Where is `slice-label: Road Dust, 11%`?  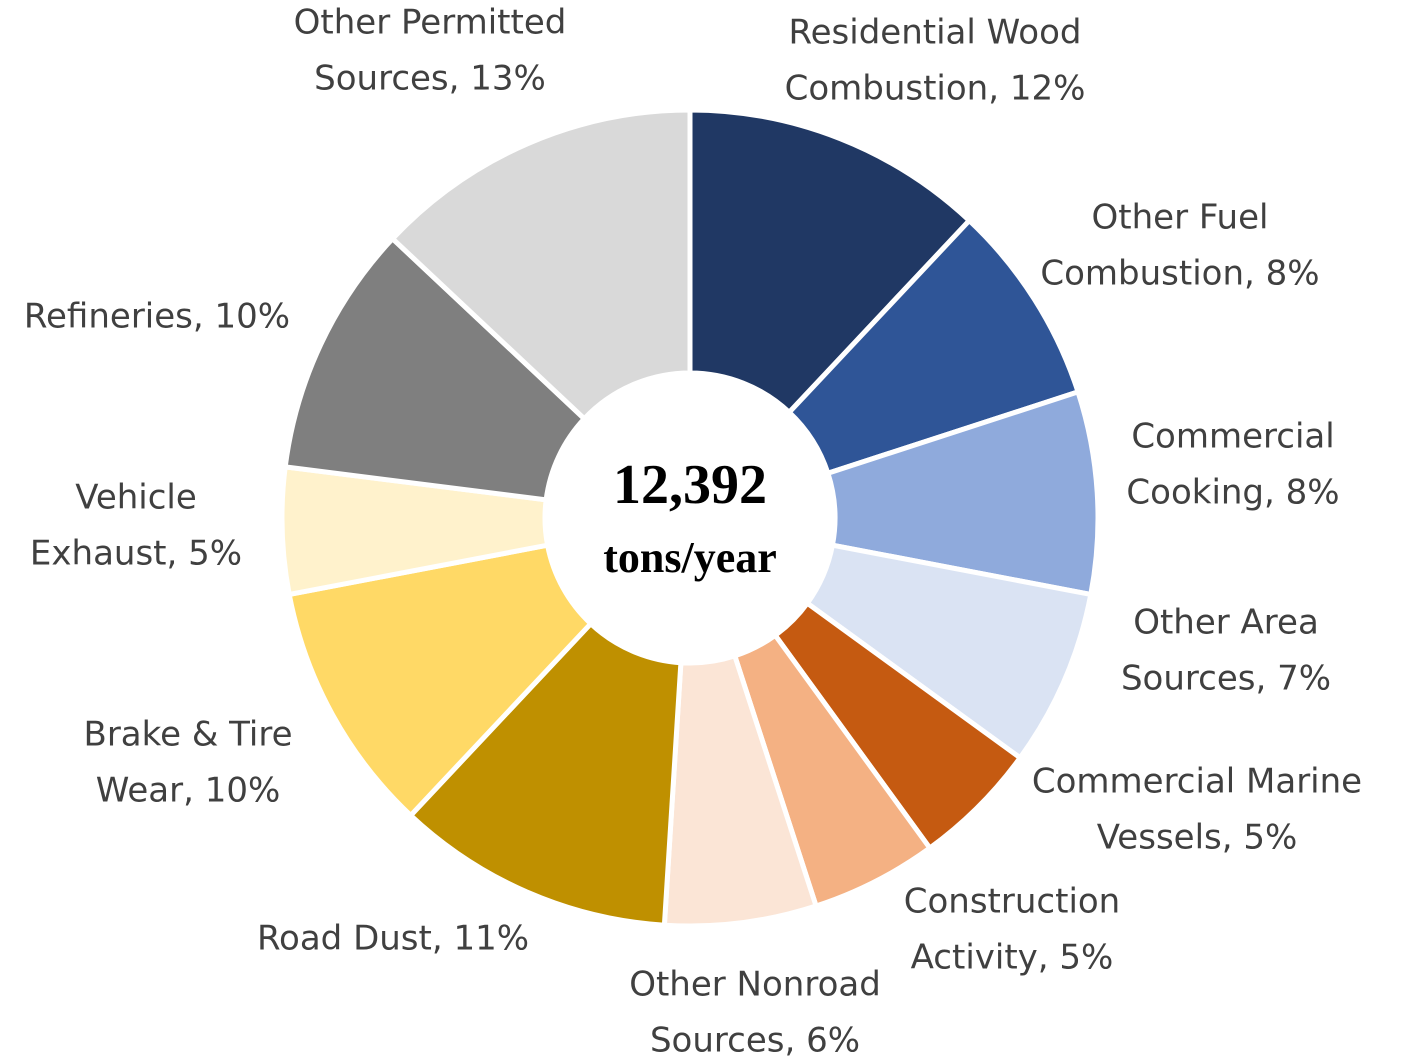 slice-label: Road Dust, 11% is located at coordinates (393, 939).